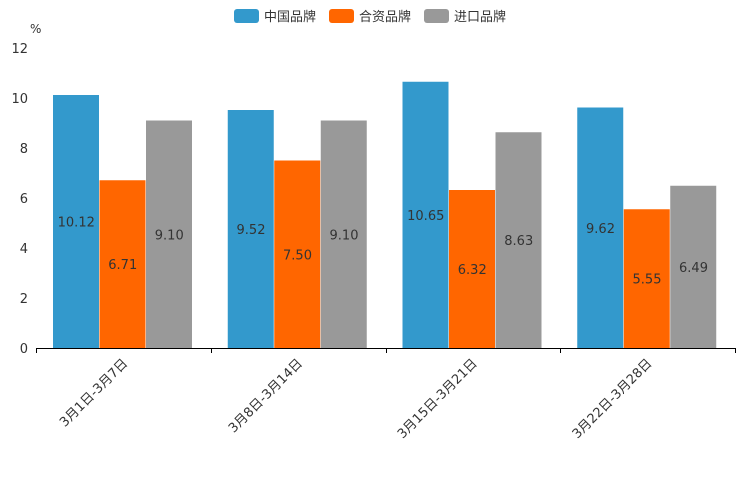  I want to click on y-tick-label: 0, so click(24, 349).